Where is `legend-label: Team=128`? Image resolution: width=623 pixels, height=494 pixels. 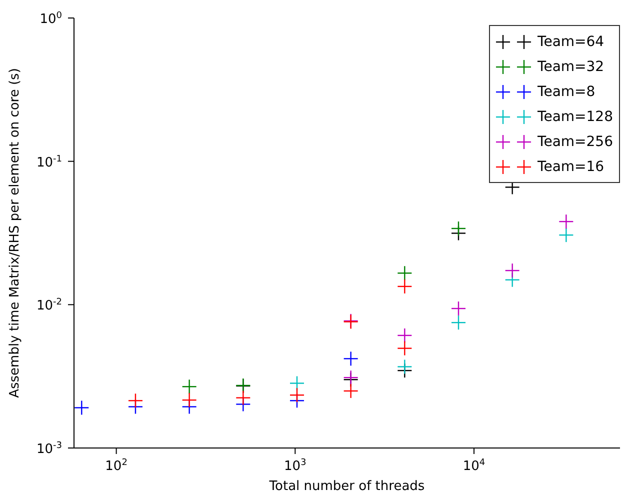
legend-label: Team=128 is located at coordinates (575, 116).